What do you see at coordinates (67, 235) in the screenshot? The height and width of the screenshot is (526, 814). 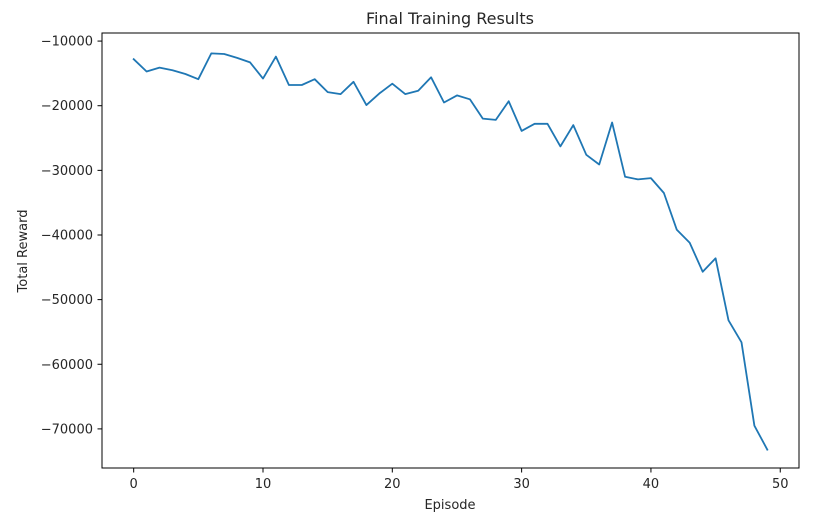 I see `y-tick-label: −40000` at bounding box center [67, 235].